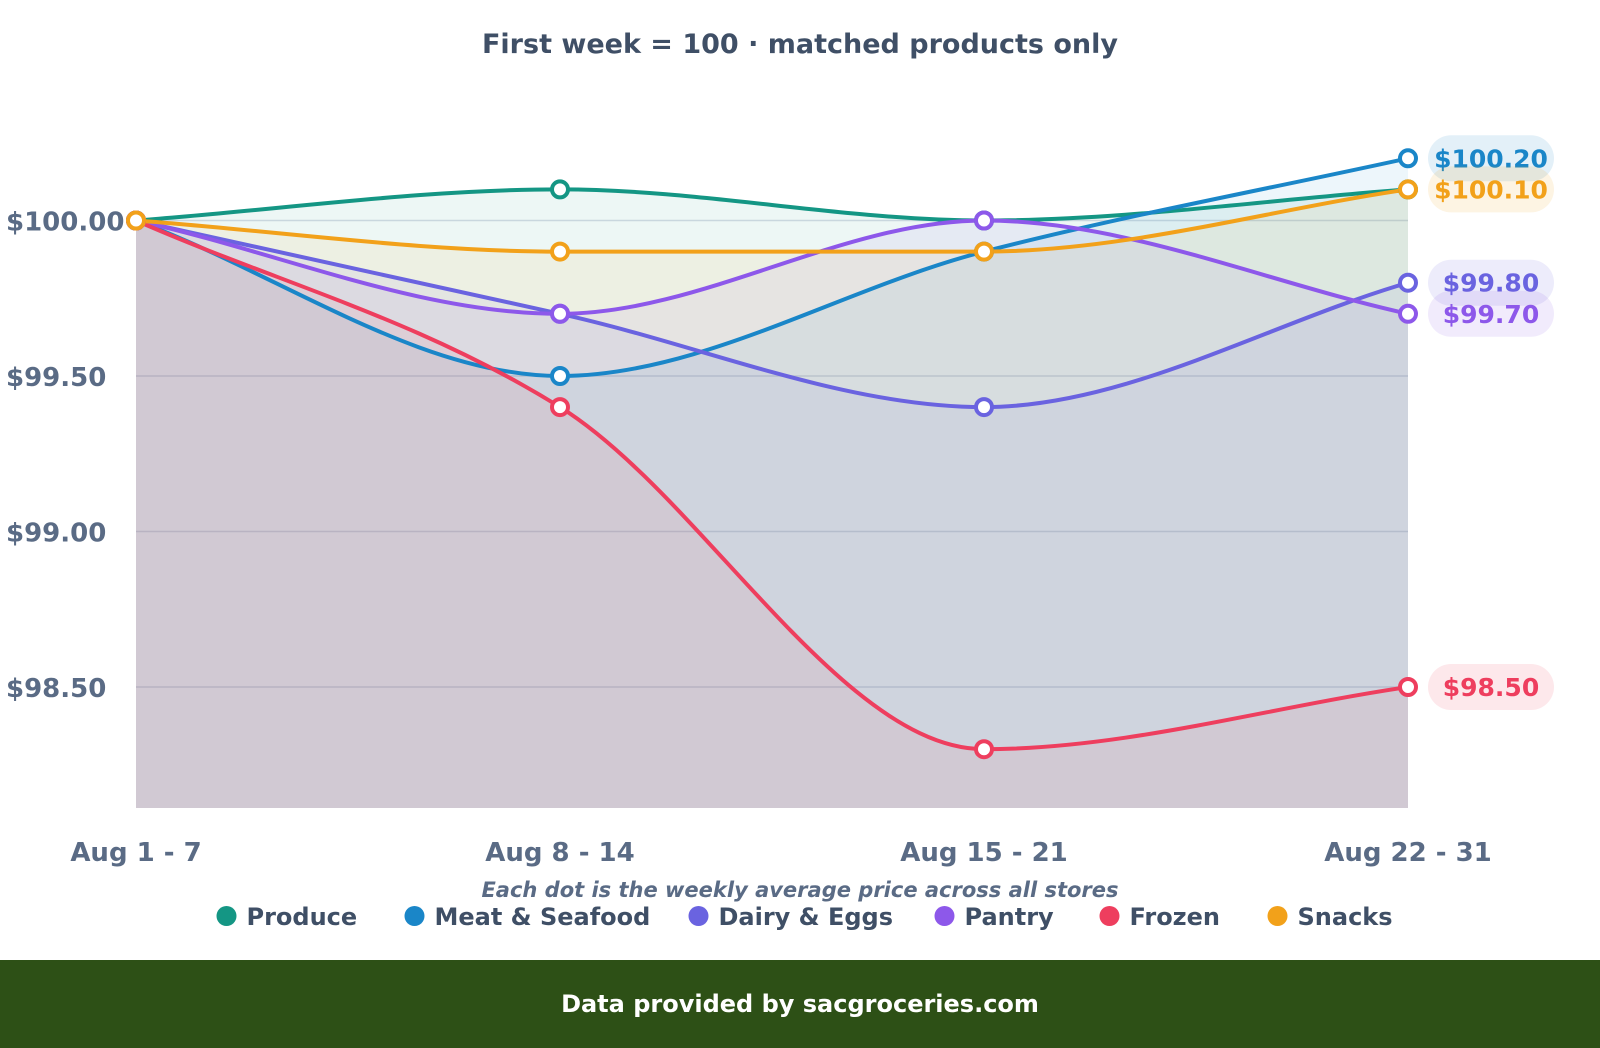 The width and height of the screenshot is (1600, 1048). Describe the element at coordinates (984, 853) in the screenshot. I see `x-tick-label: Aug 15 - 21` at that location.